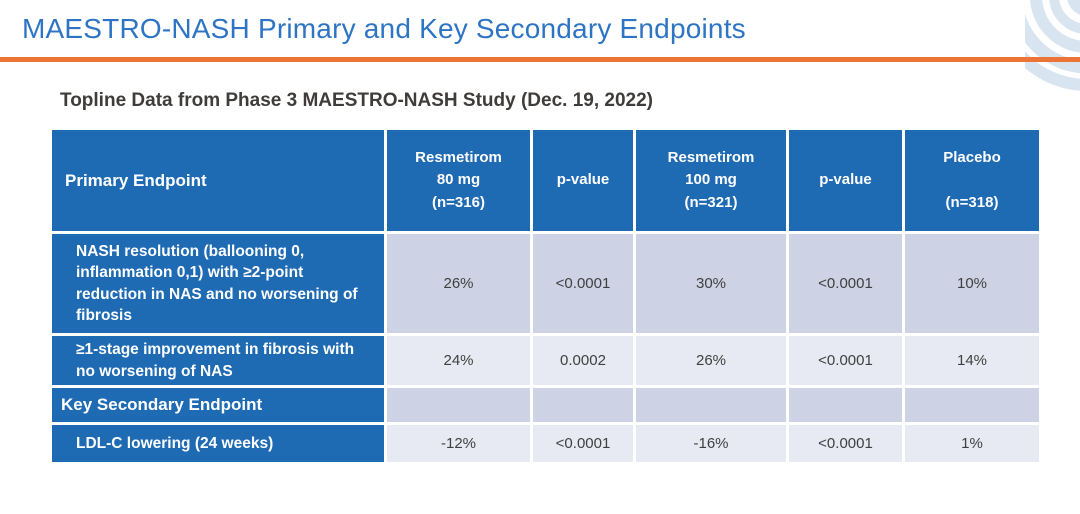 The image size is (1080, 514). Describe the element at coordinates (540, 59) in the screenshot. I see `accent-rule` at that location.